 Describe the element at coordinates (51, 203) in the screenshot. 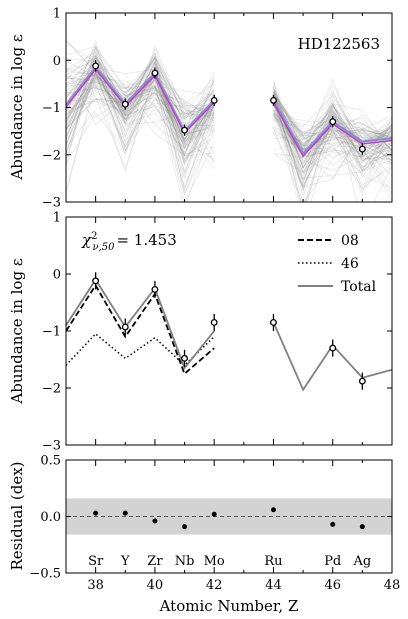

I see `y-tick-label: −3` at that location.